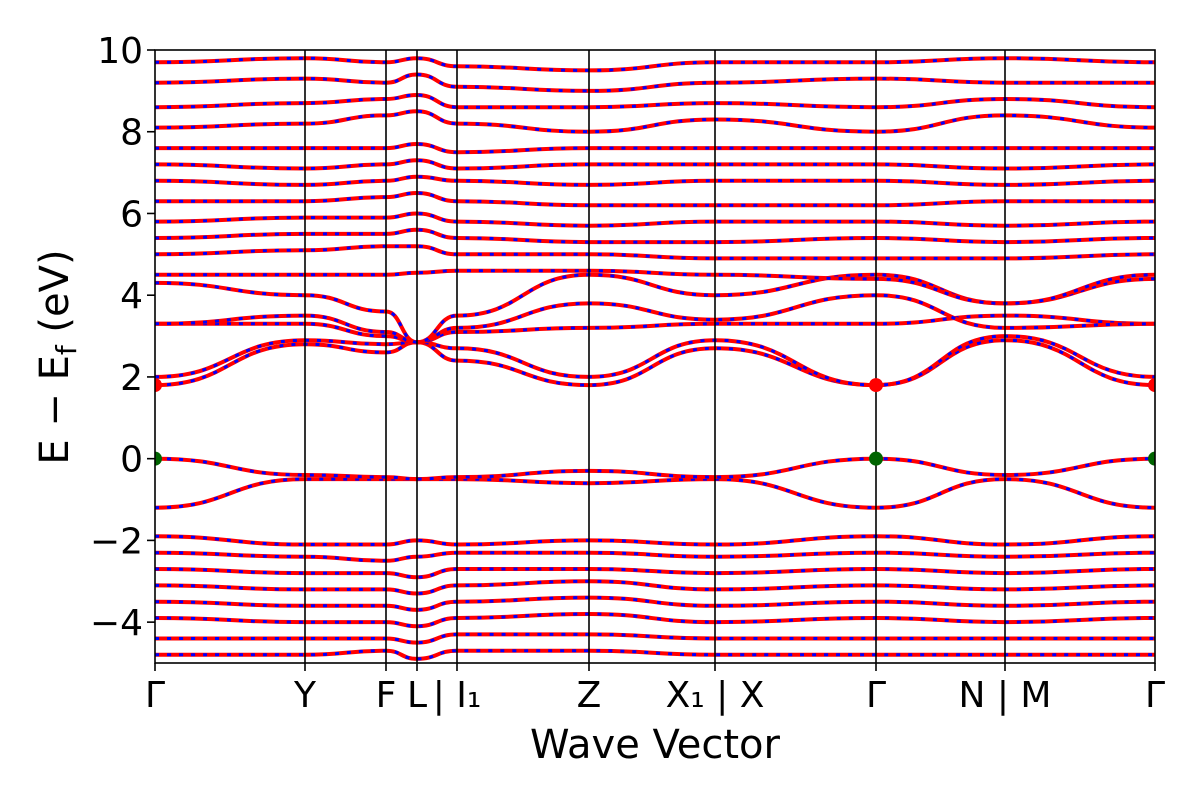  Describe the element at coordinates (131, 460) in the screenshot. I see `y-tick-label: 0` at that location.